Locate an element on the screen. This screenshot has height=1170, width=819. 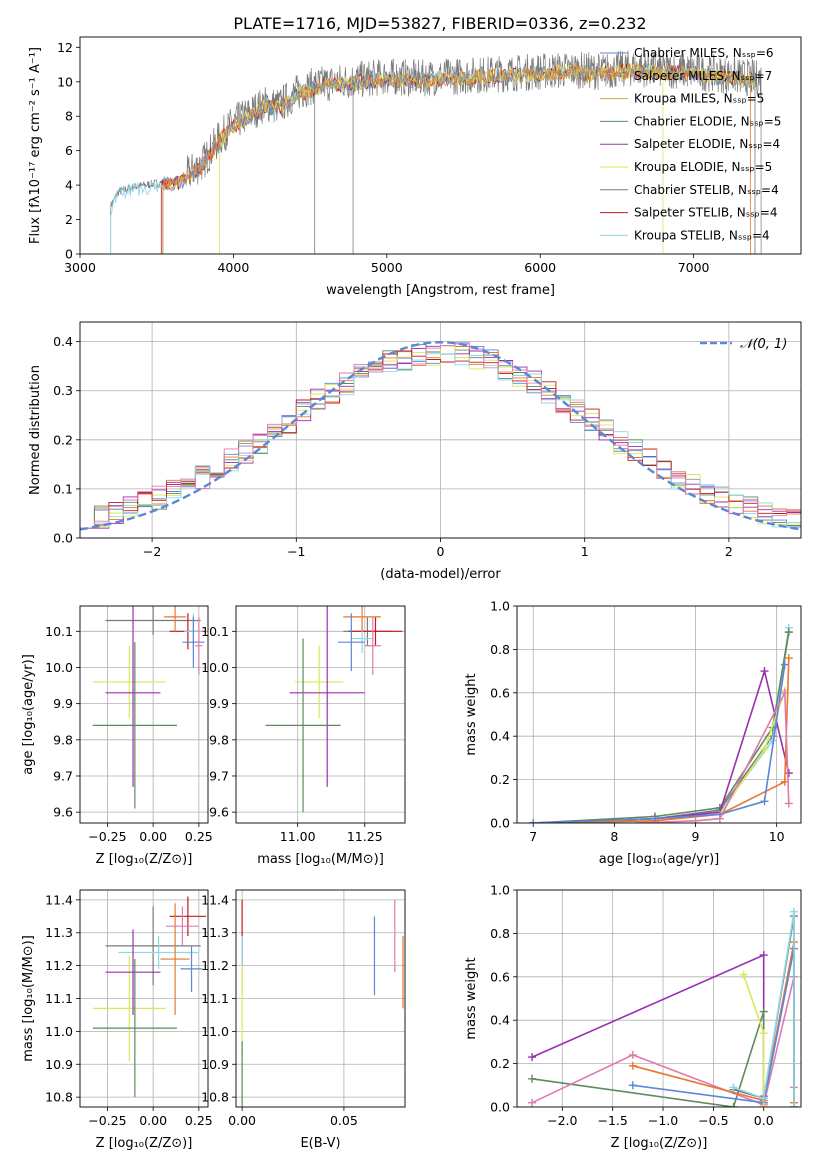
tick-label-y: 0.1 is located at coordinates (63, 488).